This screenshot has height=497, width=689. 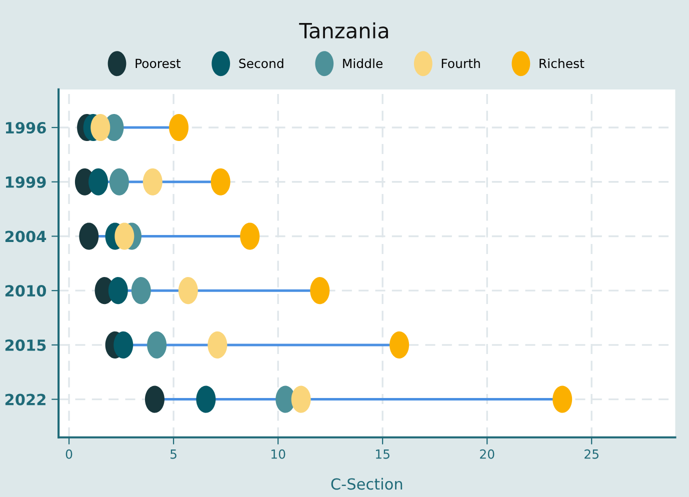 I want to click on x-tick-label: 25, so click(x=591, y=454).